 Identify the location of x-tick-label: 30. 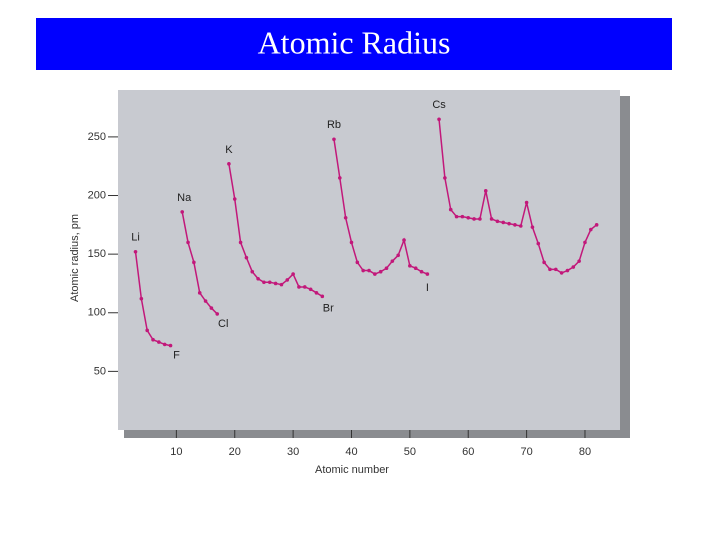
(293, 452).